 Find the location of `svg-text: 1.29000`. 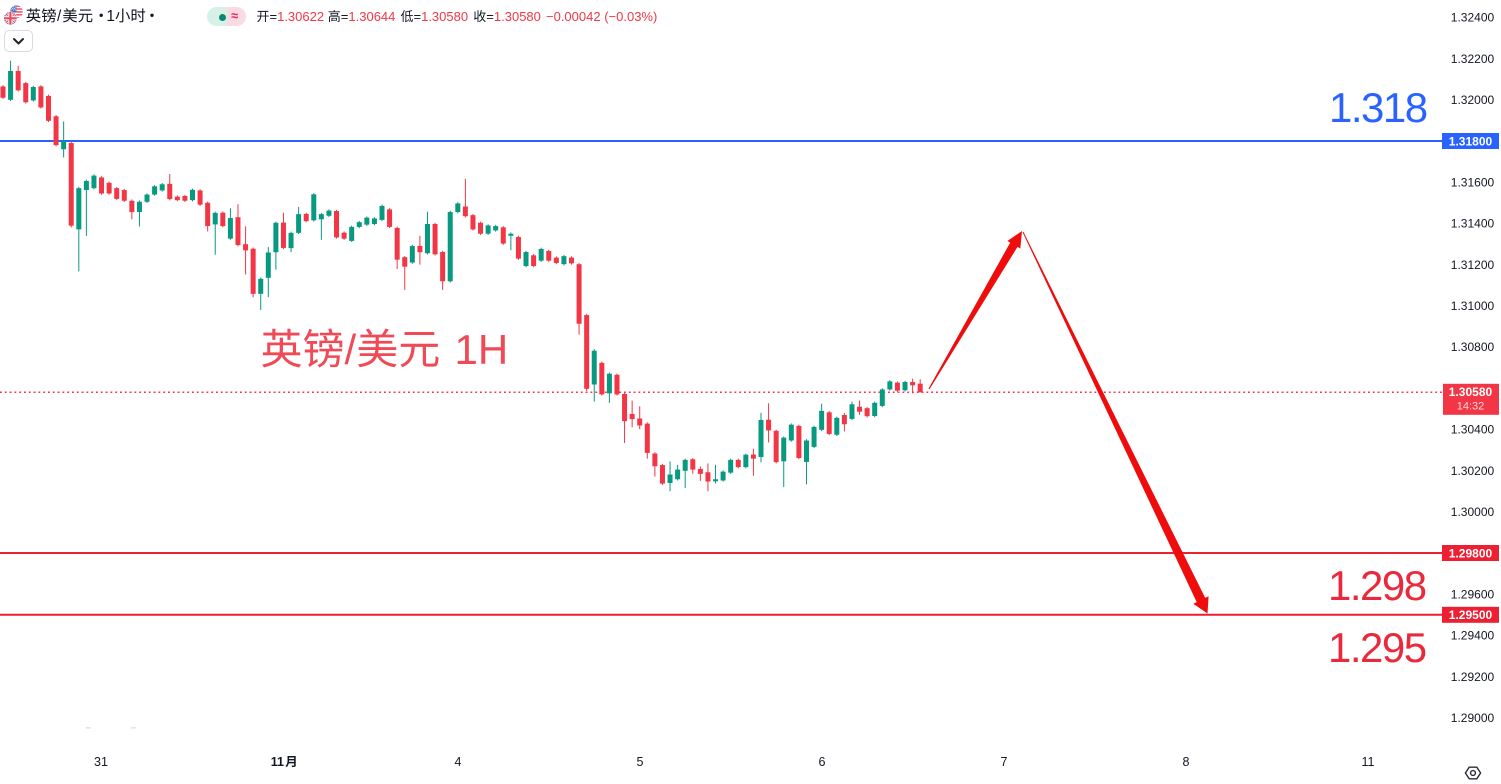

svg-text: 1.29000 is located at coordinates (1473, 718).